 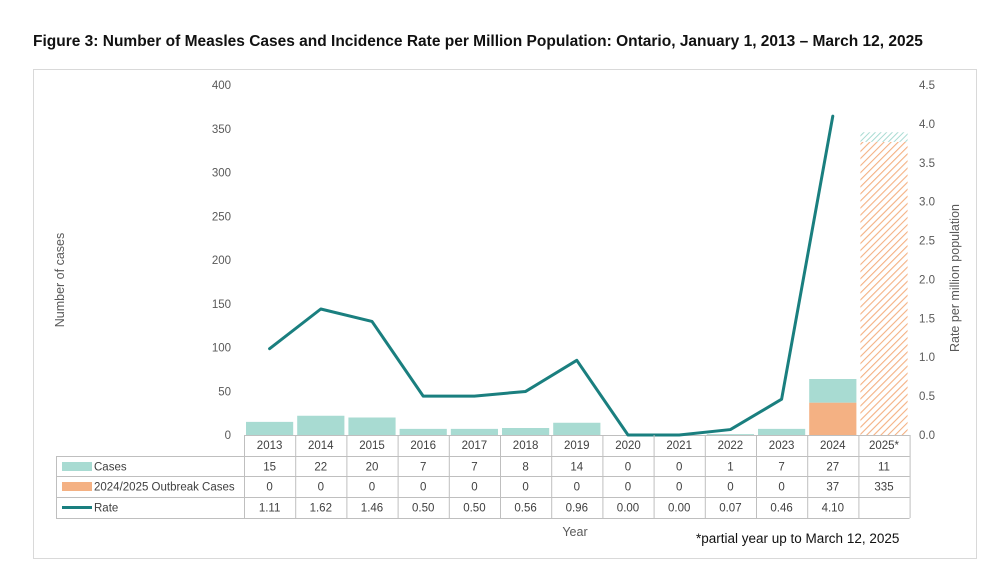 I want to click on table-cell: 37, so click(x=832, y=488).